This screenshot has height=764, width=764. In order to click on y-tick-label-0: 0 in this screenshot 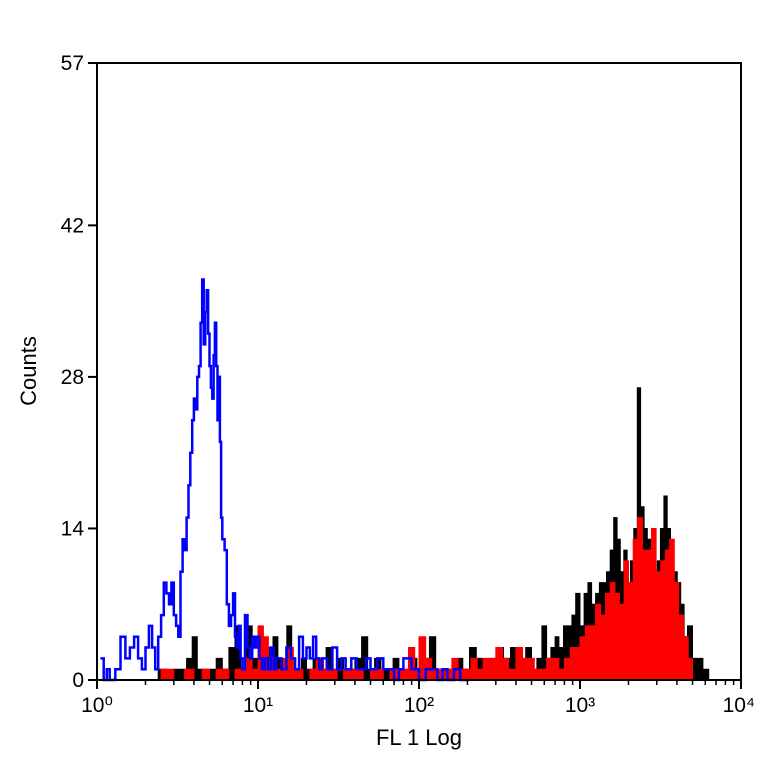, I will do `click(78, 680)`.